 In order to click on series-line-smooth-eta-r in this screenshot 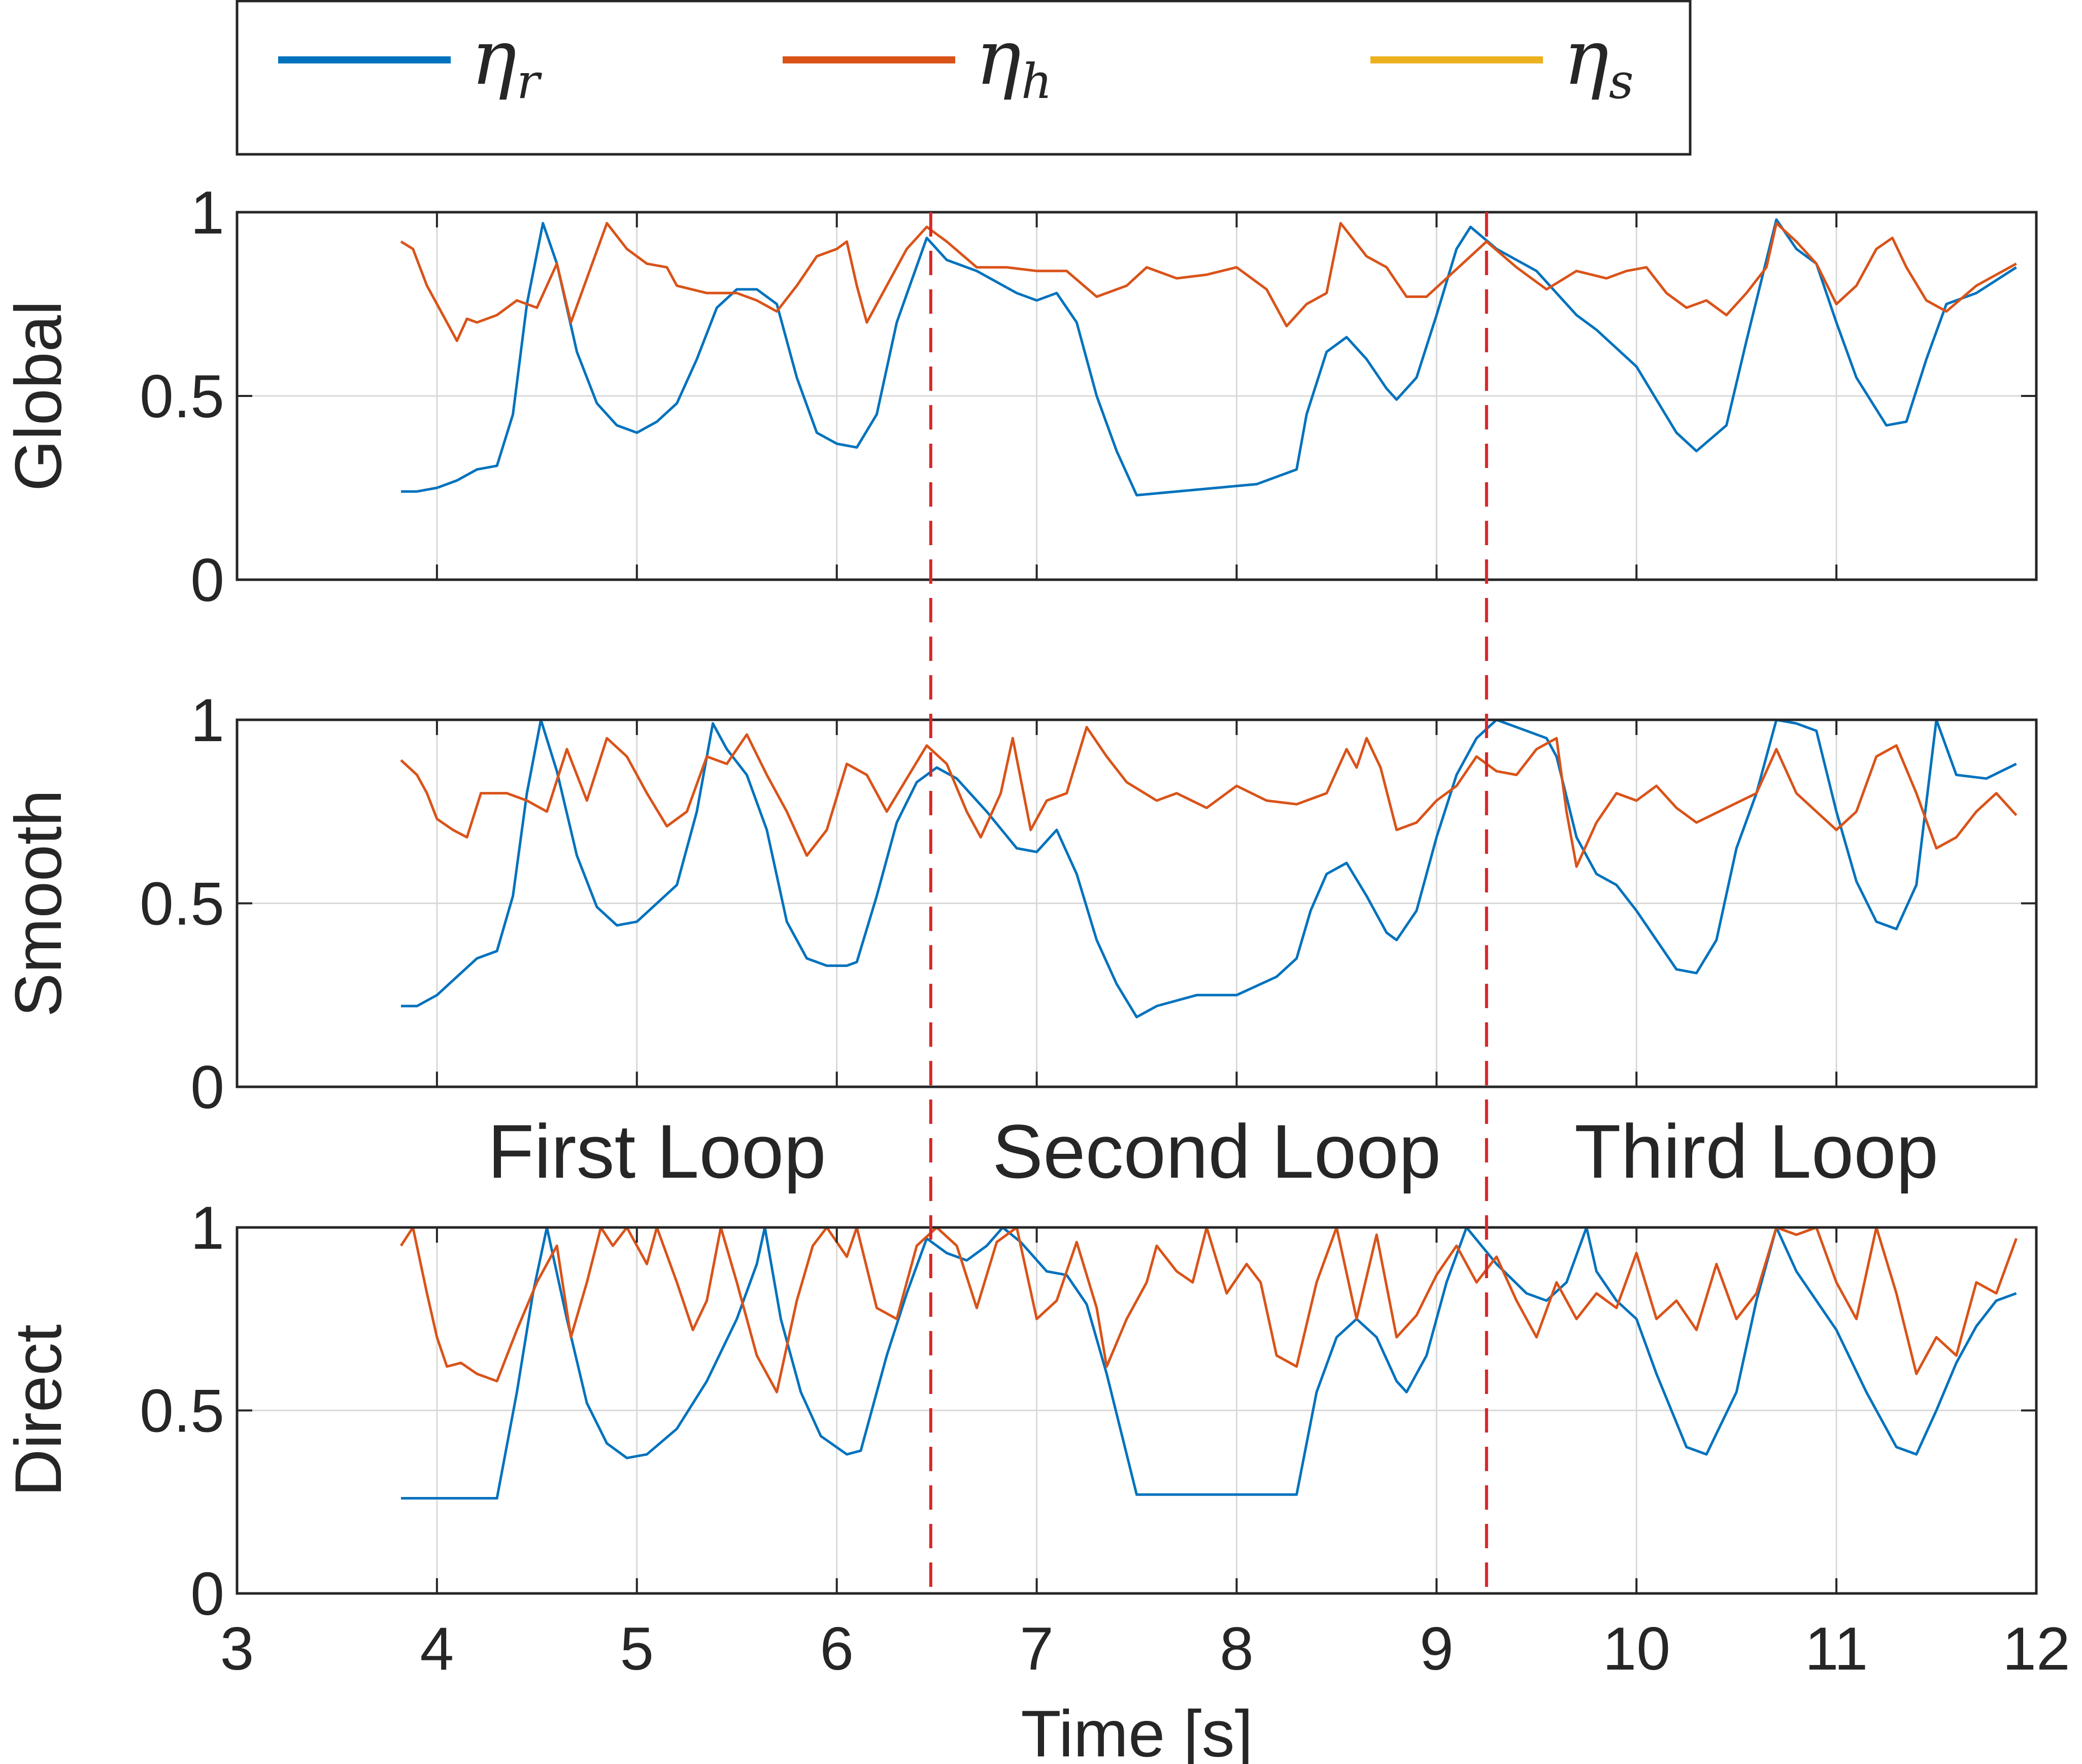, I will do `click(1209, 868)`.